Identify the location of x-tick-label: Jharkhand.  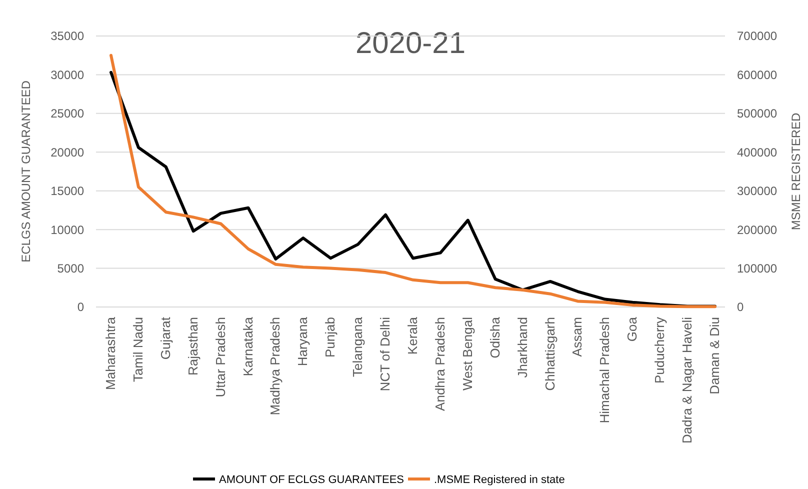
(522, 347).